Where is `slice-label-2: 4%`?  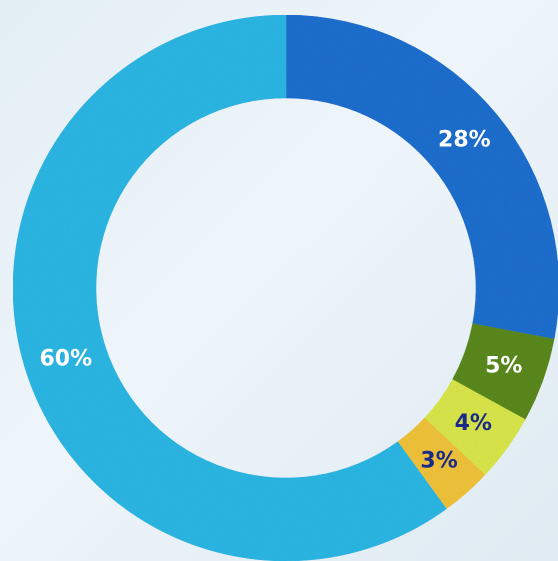 slice-label-2: 4% is located at coordinates (473, 423).